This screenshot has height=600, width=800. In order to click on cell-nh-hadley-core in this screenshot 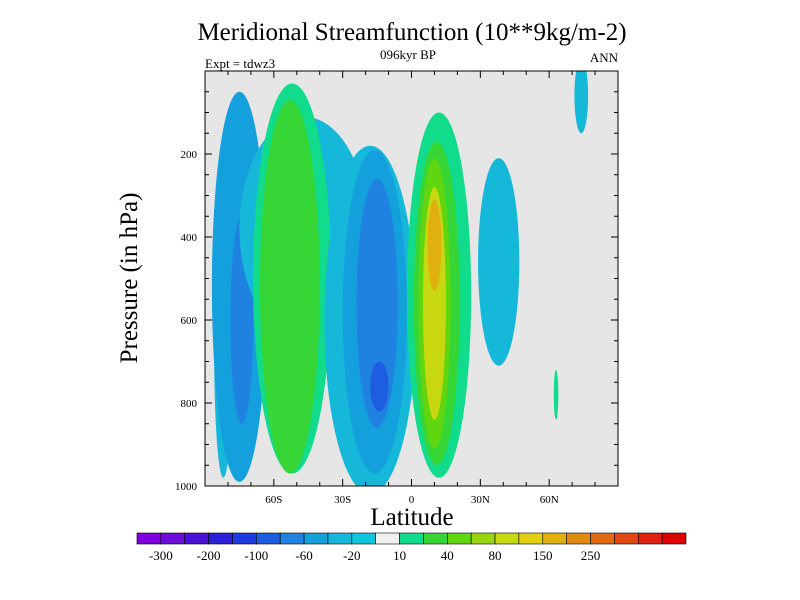, I will do `click(434, 245)`.